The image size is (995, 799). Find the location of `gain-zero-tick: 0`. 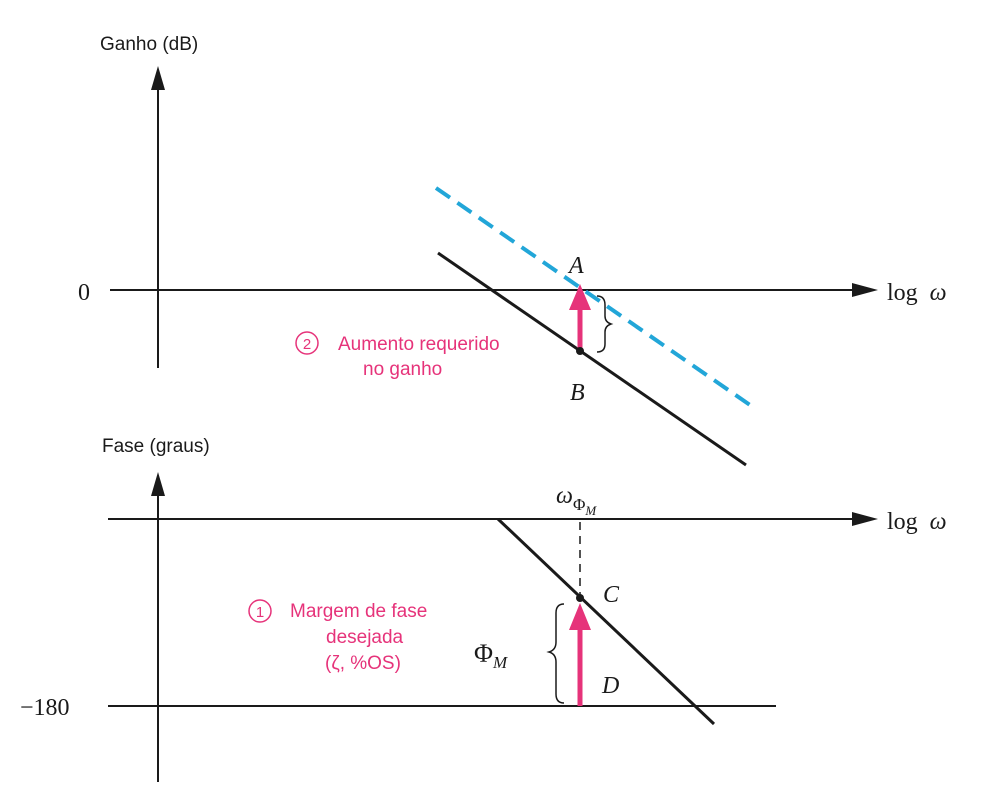

gain-zero-tick: 0 is located at coordinates (84, 293).